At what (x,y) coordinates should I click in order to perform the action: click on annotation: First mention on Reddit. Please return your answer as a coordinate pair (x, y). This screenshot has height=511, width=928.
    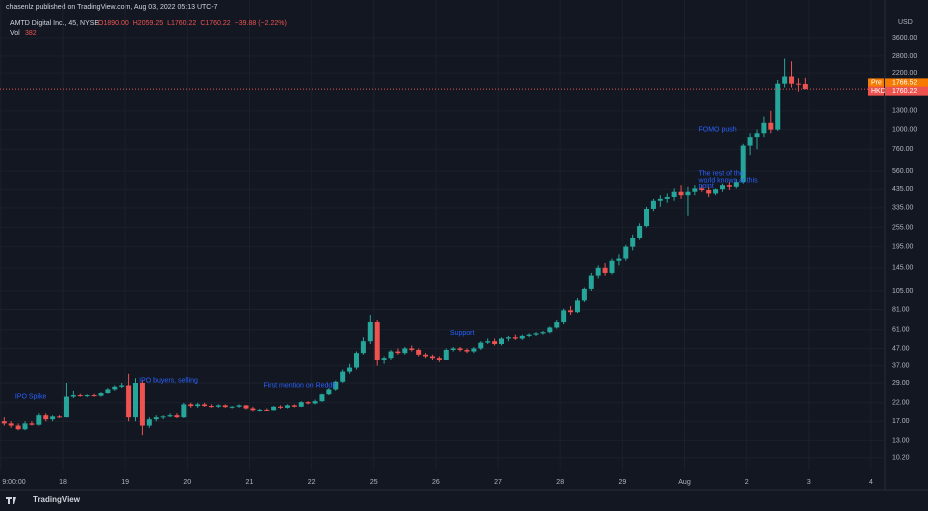
    Looking at the image, I should click on (299, 385).